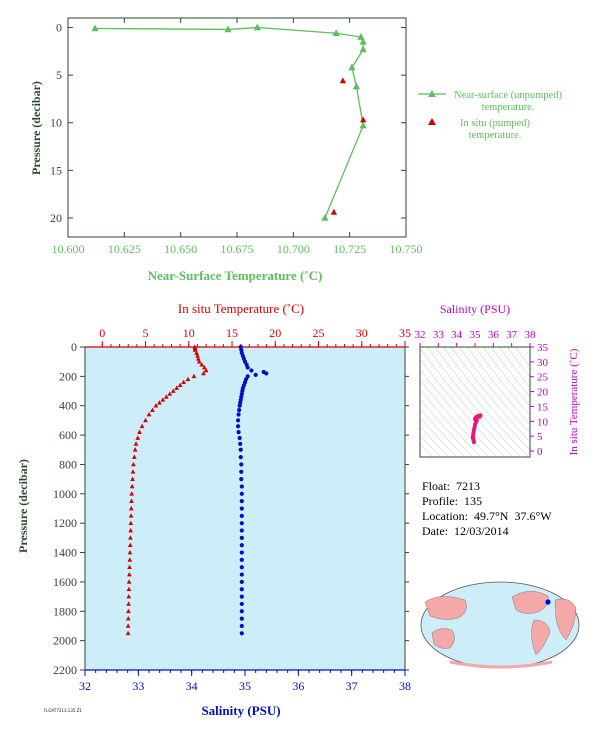 This screenshot has height=732, width=601. I want to click on ts-temperature-tick-label: 35, so click(543, 348).